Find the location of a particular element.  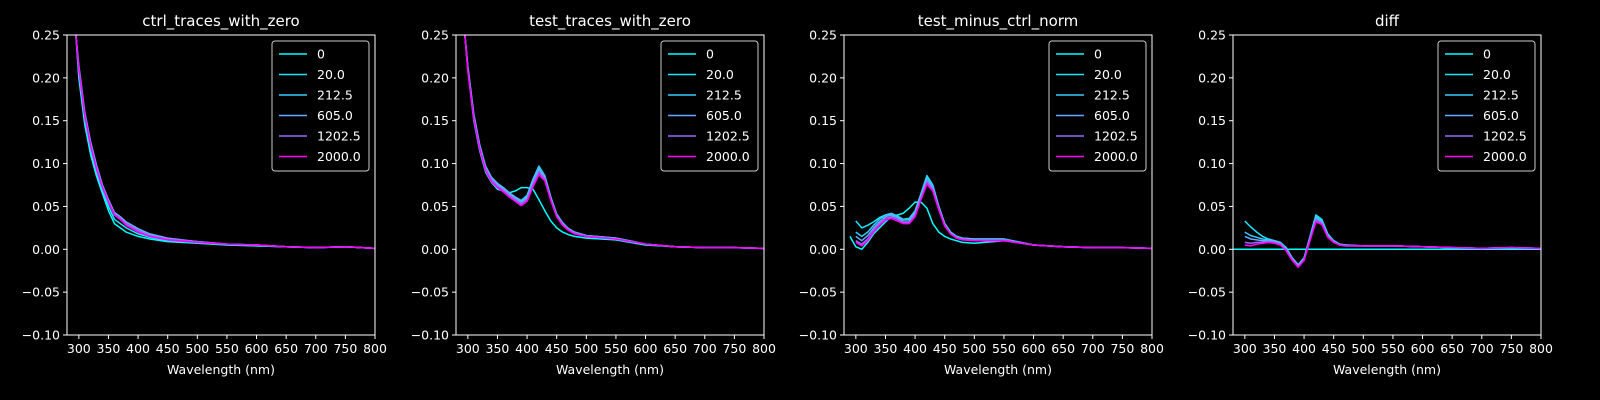

chart-title: ctrl_traces_with_zero is located at coordinates (220, 21).